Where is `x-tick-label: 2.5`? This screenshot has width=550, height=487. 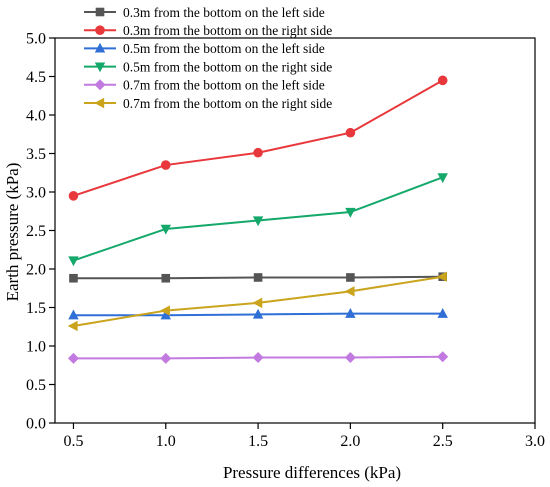
x-tick-label: 2.5 is located at coordinates (443, 441).